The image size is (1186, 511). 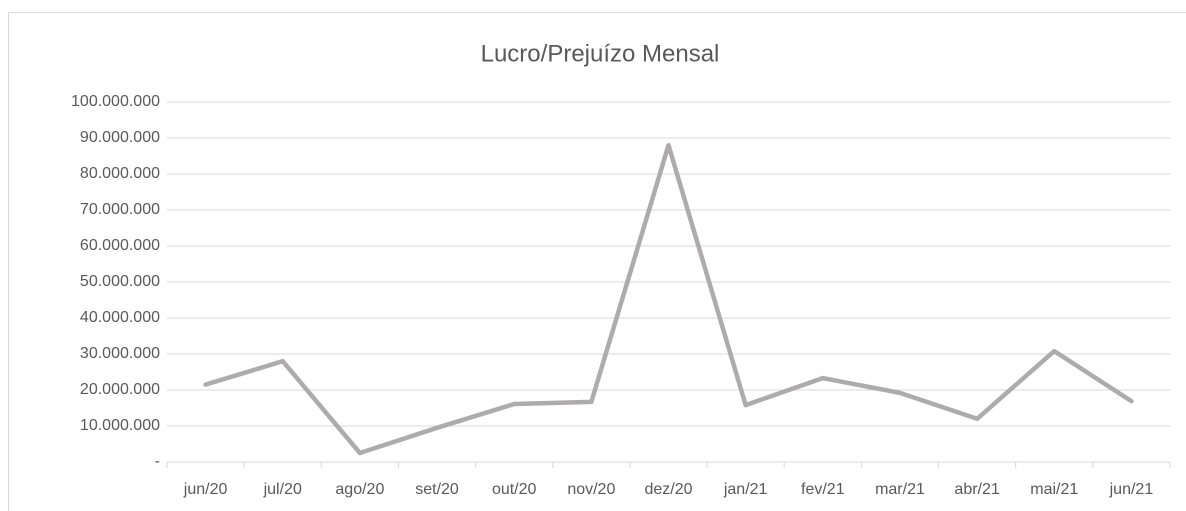 I want to click on x-tick-label: mai/21, so click(x=1054, y=489).